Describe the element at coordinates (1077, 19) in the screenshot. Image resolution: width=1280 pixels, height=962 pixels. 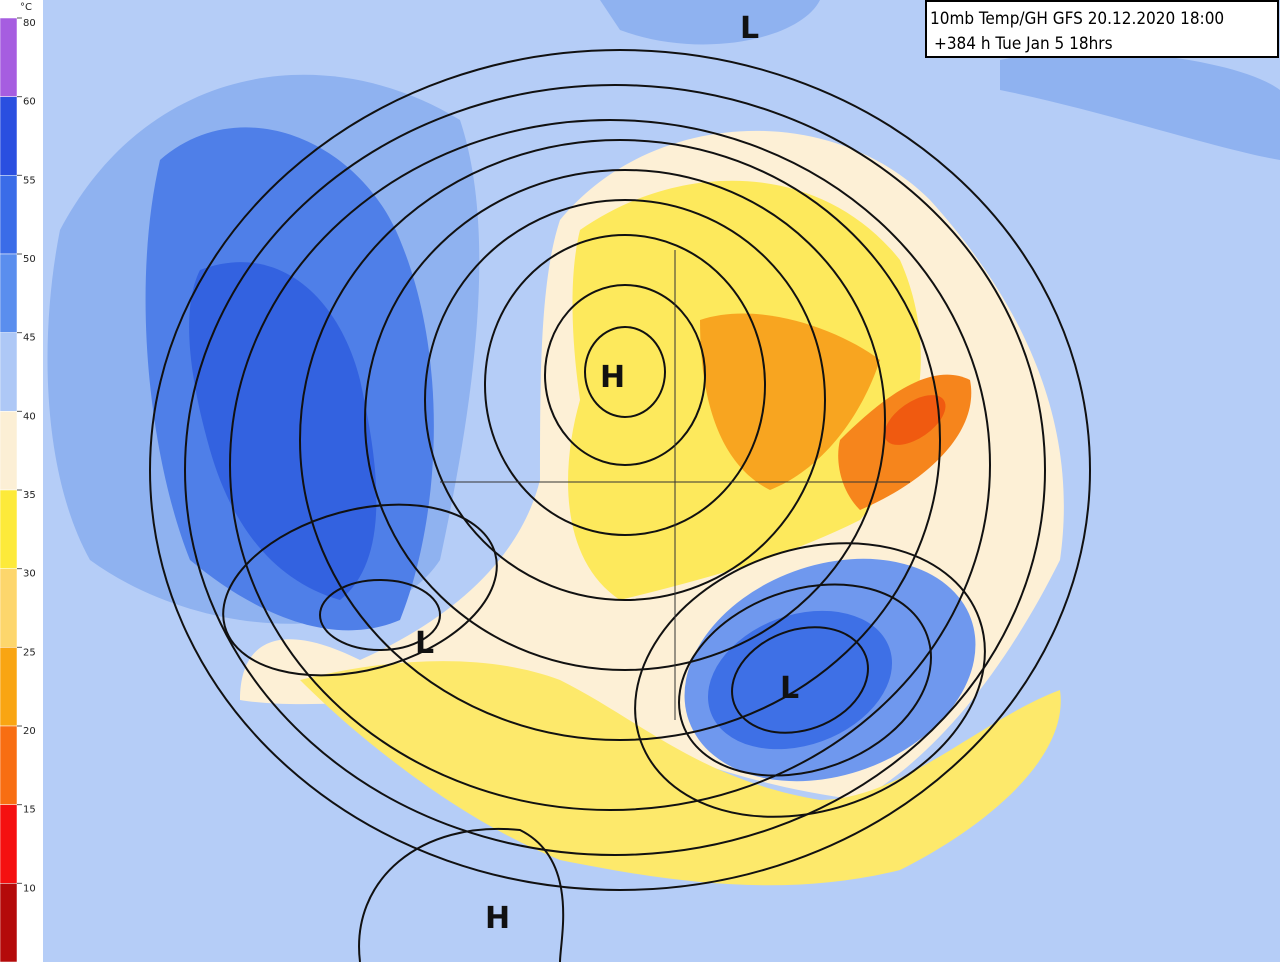
I see `title-line: 10mb Temp/GH GFS 20.12.2020 18:00` at that location.